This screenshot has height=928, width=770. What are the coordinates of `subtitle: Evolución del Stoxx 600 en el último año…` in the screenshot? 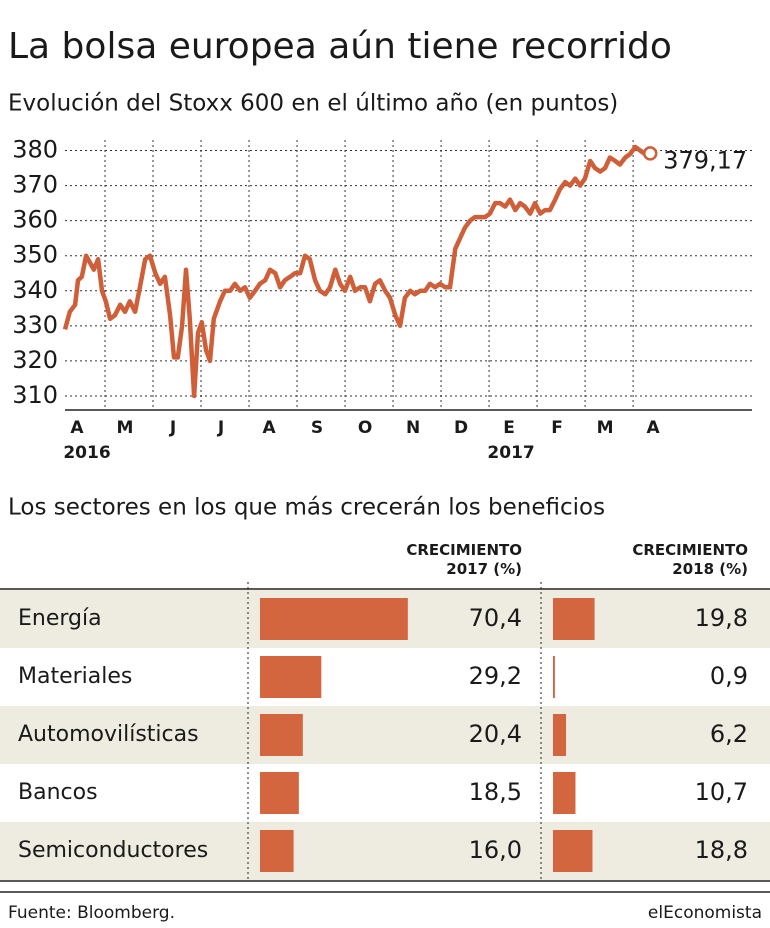 It's located at (313, 104).